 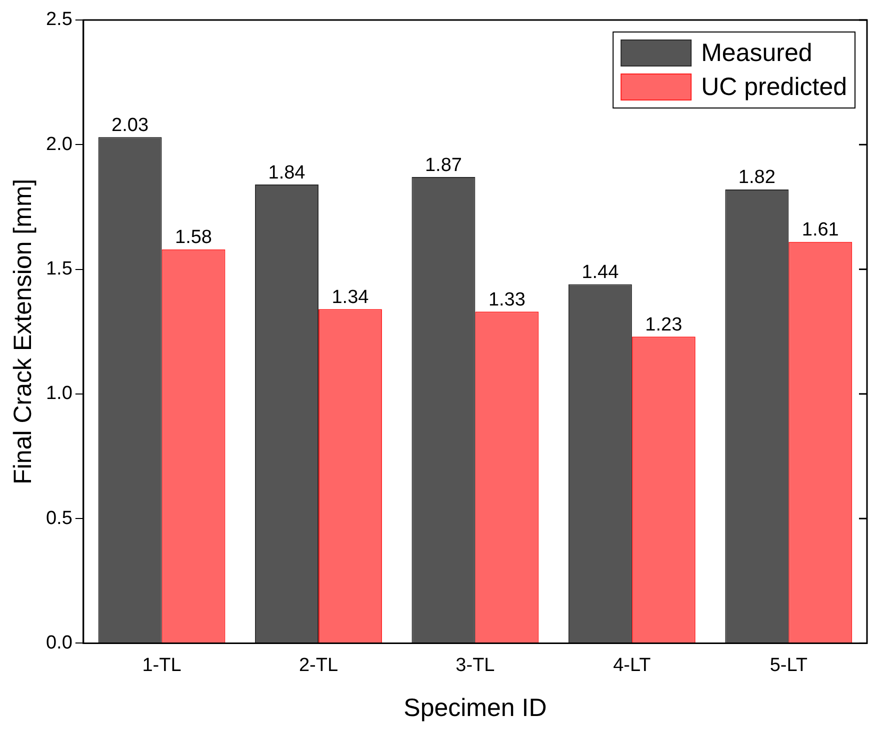 What do you see at coordinates (22, 331) in the screenshot?
I see `y-axis-title: Final Crack Extension [mm]` at bounding box center [22, 331].